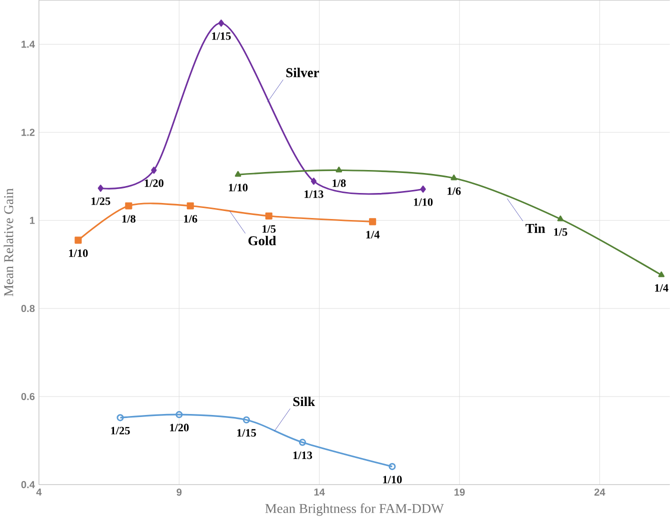 The image size is (670, 520). I want to click on y-tick-label: 1, so click(32, 220).